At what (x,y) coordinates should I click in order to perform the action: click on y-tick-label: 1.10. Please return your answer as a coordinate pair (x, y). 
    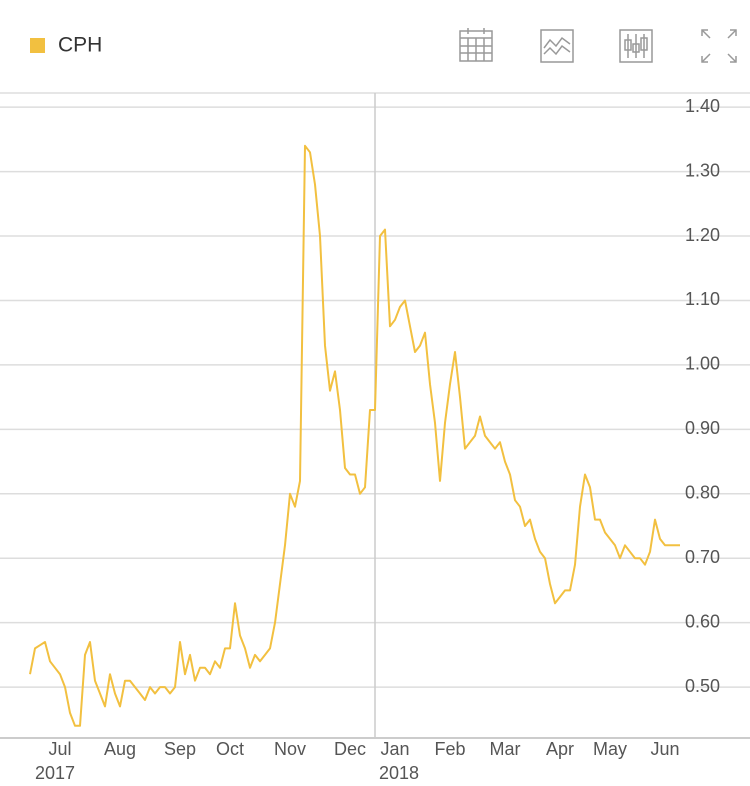
    Looking at the image, I should click on (702, 299).